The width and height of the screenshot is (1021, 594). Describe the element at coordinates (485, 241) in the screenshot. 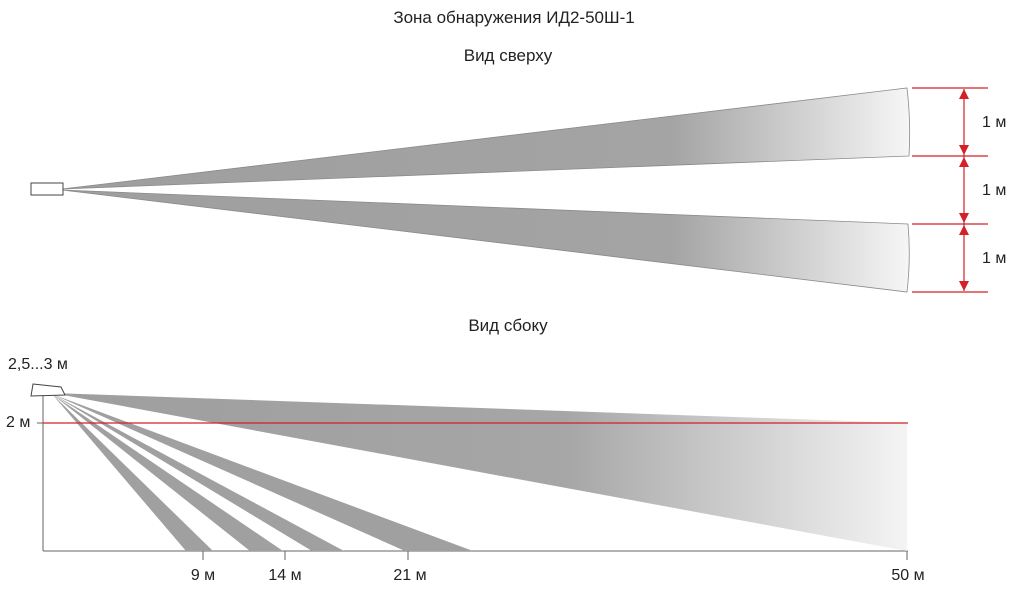

I see `top-beam-lower` at that location.